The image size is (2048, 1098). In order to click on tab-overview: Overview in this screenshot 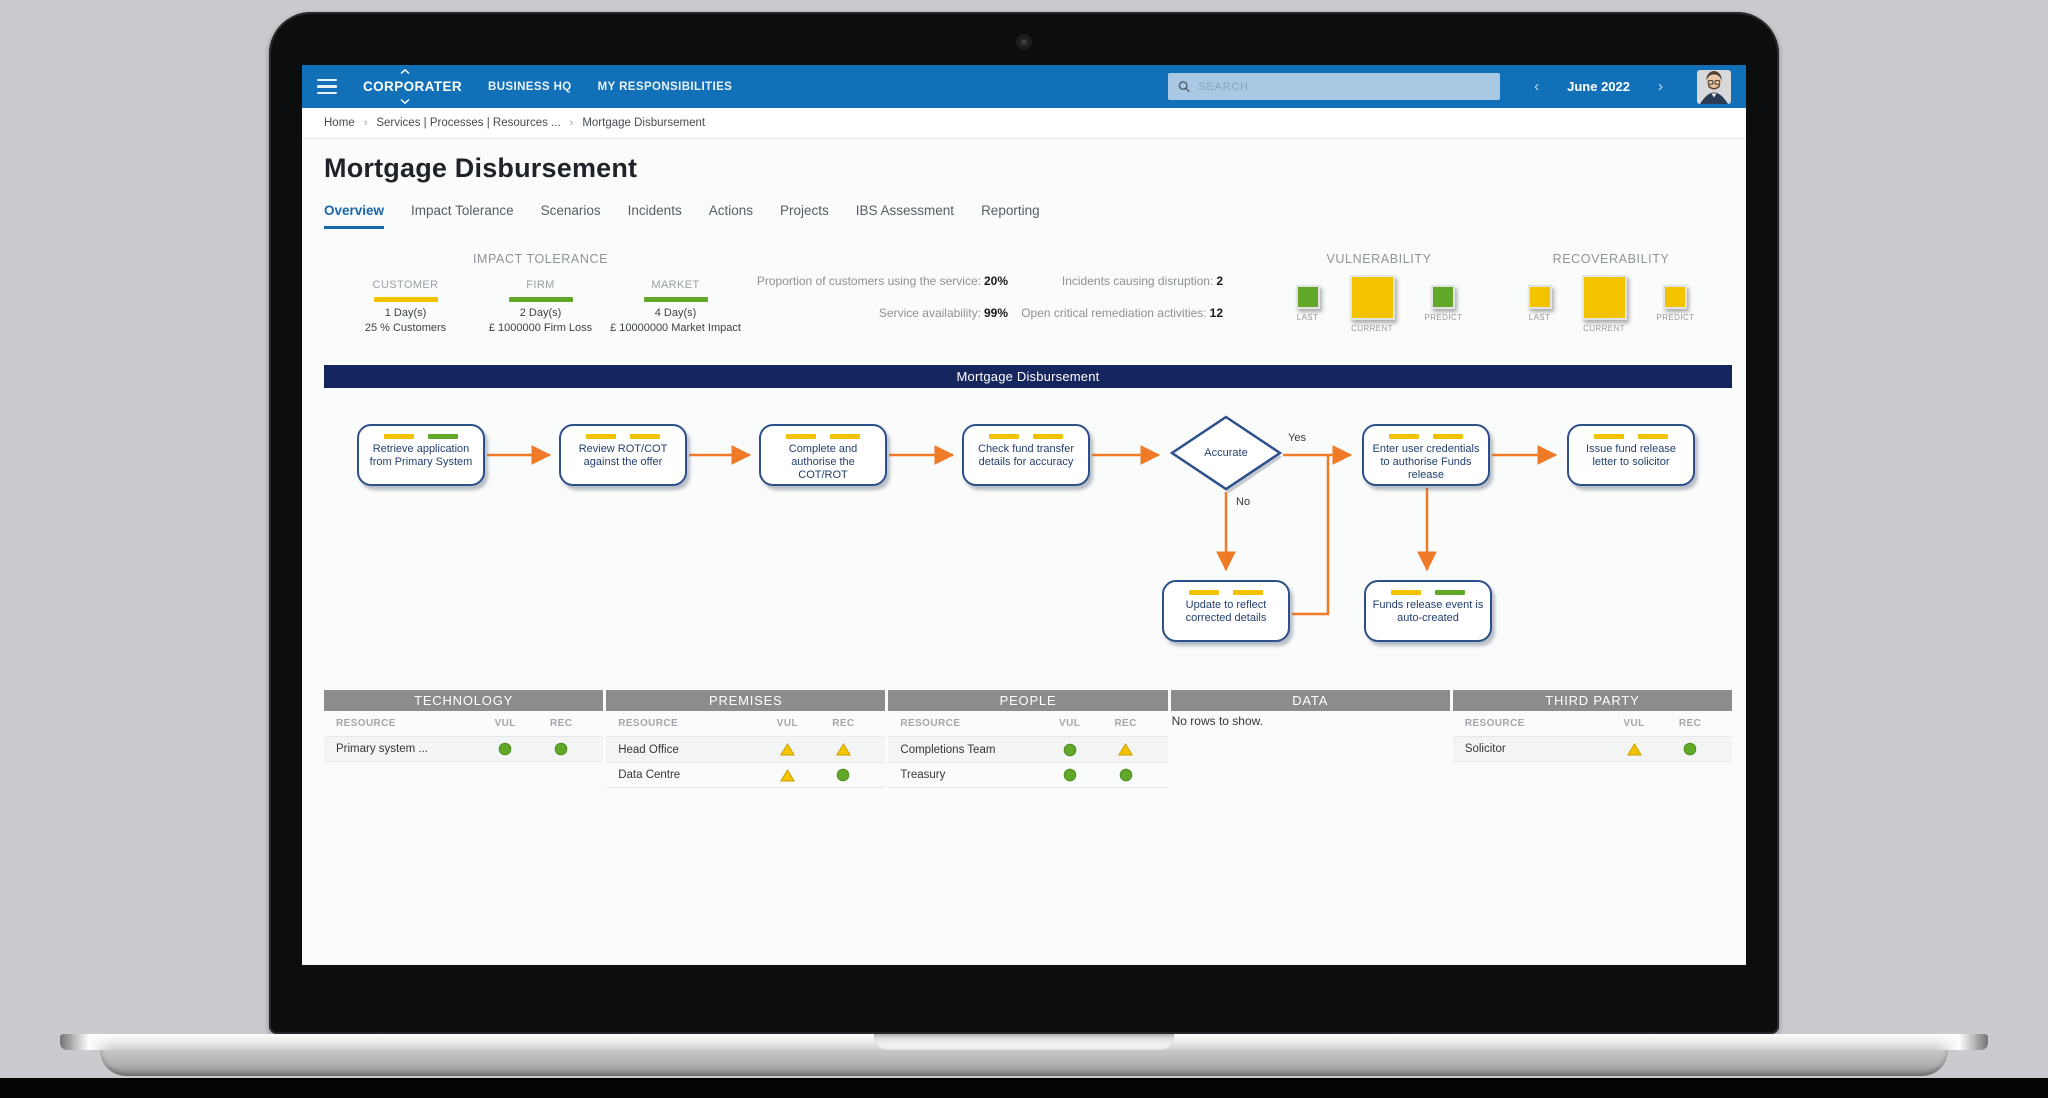, I will do `click(354, 216)`.